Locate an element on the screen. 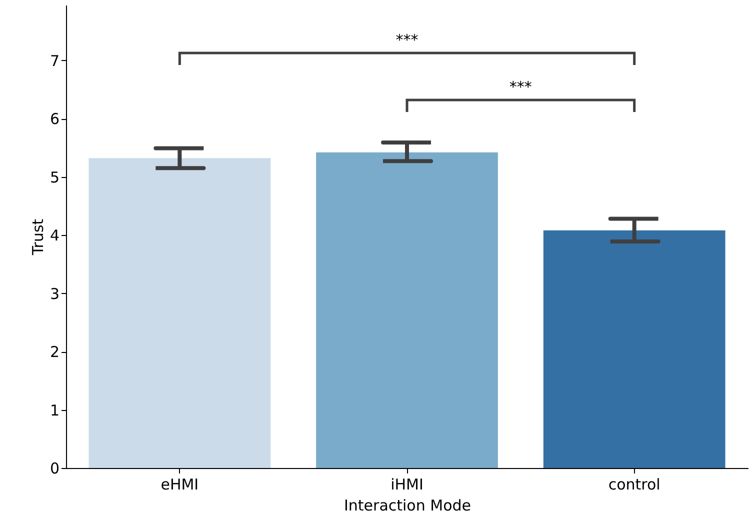 Image resolution: width=750 pixels, height=531 pixels. y-tick-label: 6 is located at coordinates (55, 119).